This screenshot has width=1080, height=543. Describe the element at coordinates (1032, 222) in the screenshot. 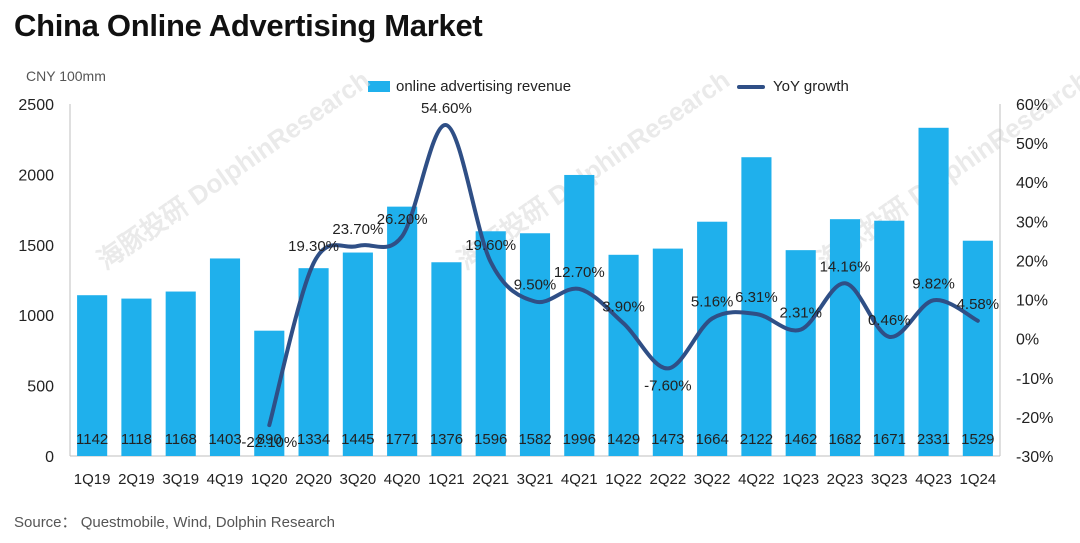

I see `right-axis-tick-label: 30%` at that location.